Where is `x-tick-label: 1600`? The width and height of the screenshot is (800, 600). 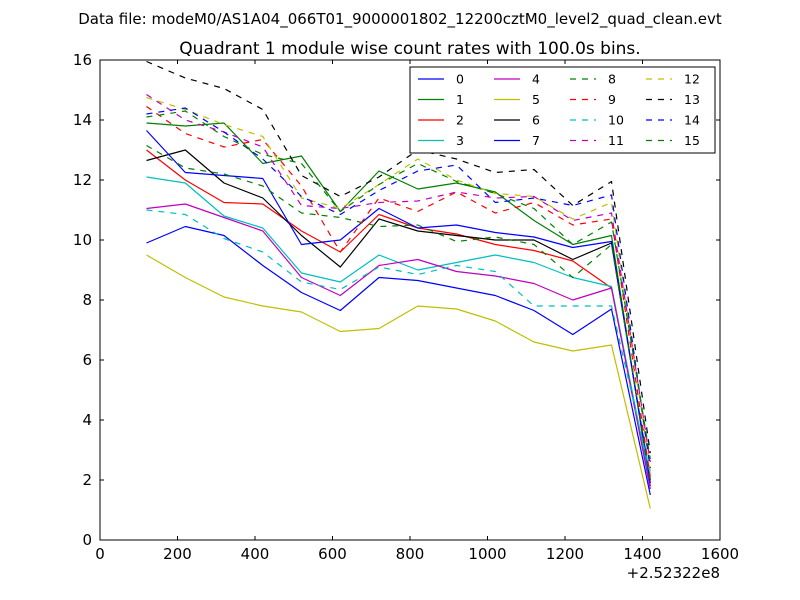 x-tick-label: 1600 is located at coordinates (720, 554).